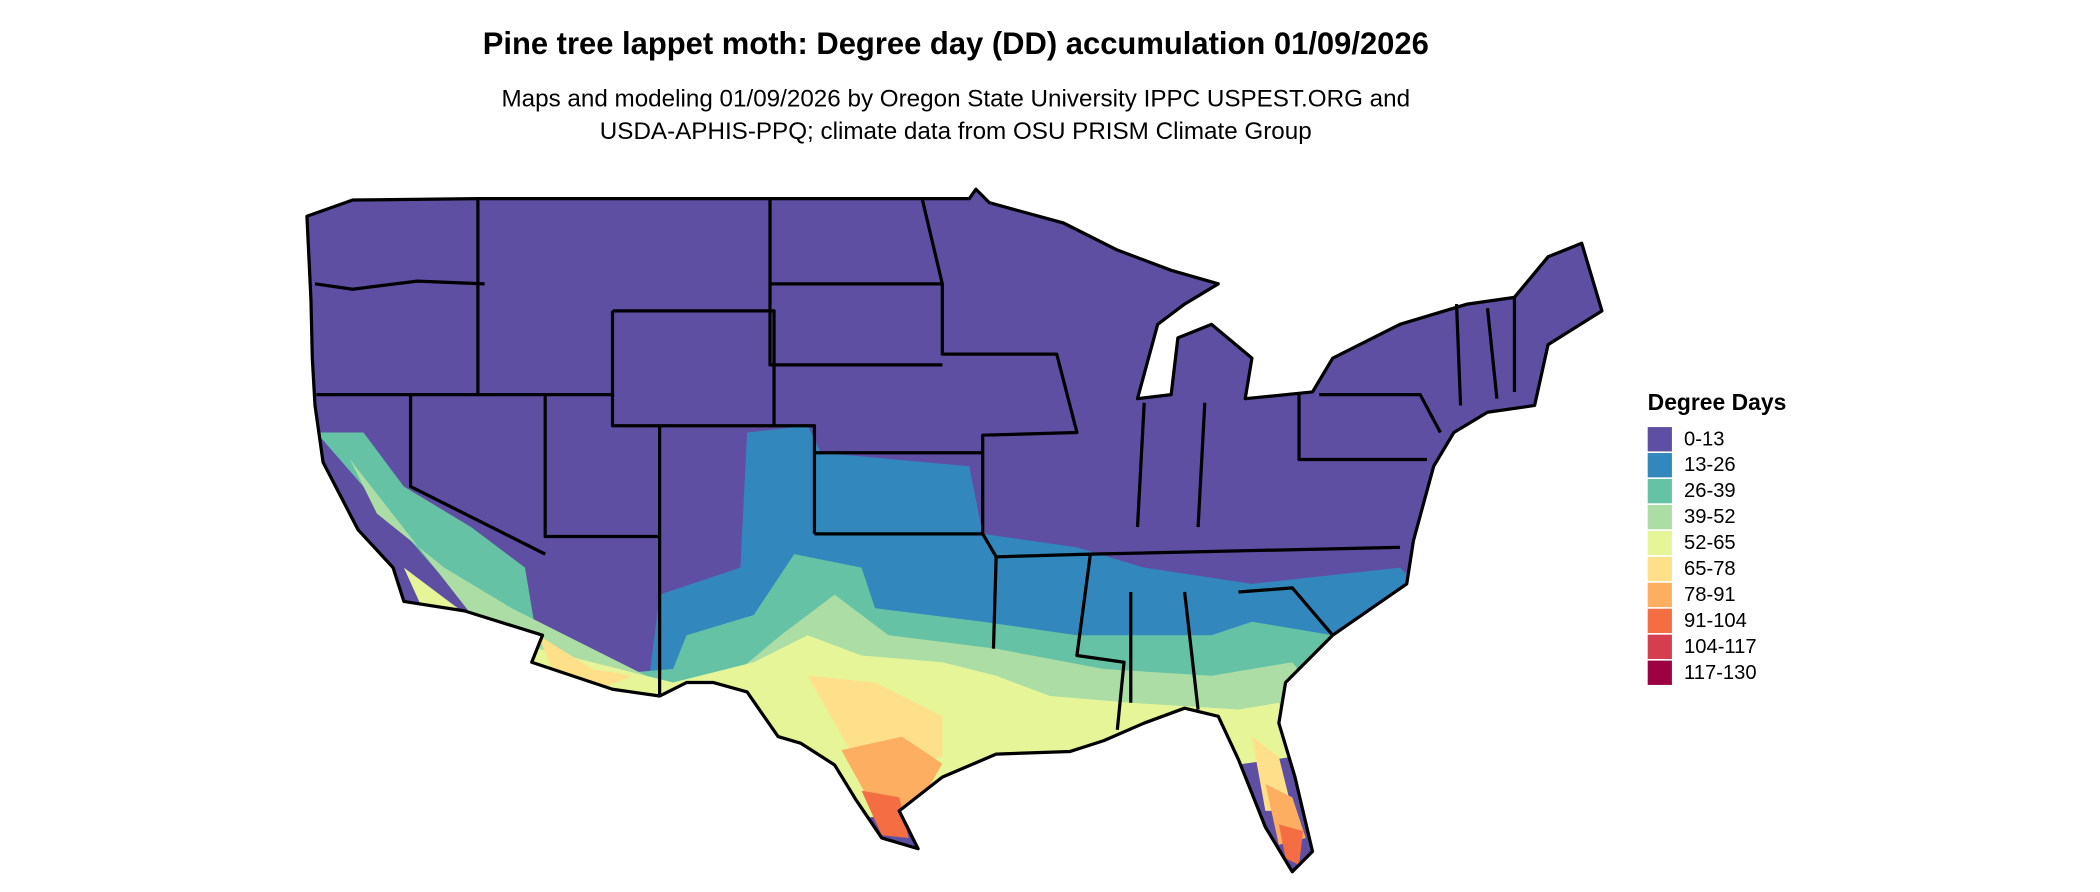 This screenshot has width=2100, height=892. Describe the element at coordinates (1710, 491) in the screenshot. I see `legend-label: 26-39` at that location.